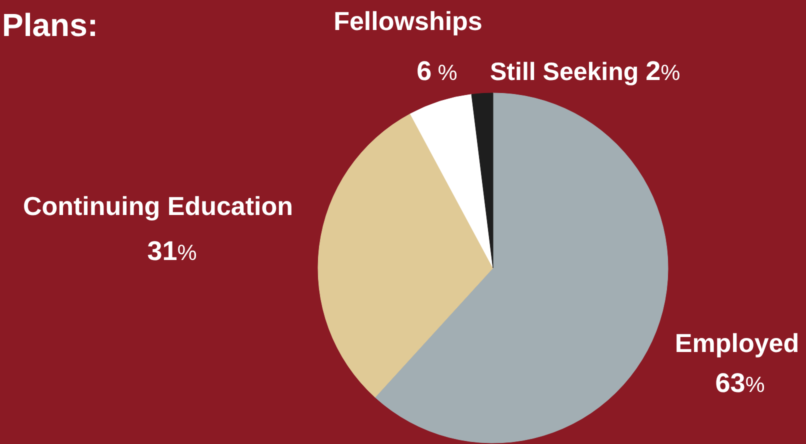  What do you see at coordinates (158, 206) in the screenshot?
I see `slice-label: Continuing Education` at bounding box center [158, 206].